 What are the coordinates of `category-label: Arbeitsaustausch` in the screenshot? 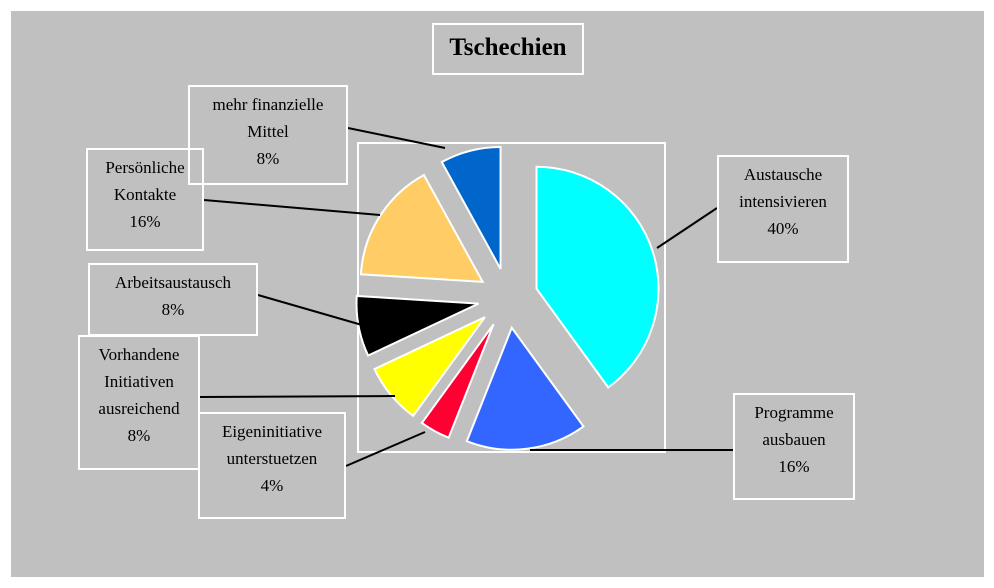 It's located at (173, 282).